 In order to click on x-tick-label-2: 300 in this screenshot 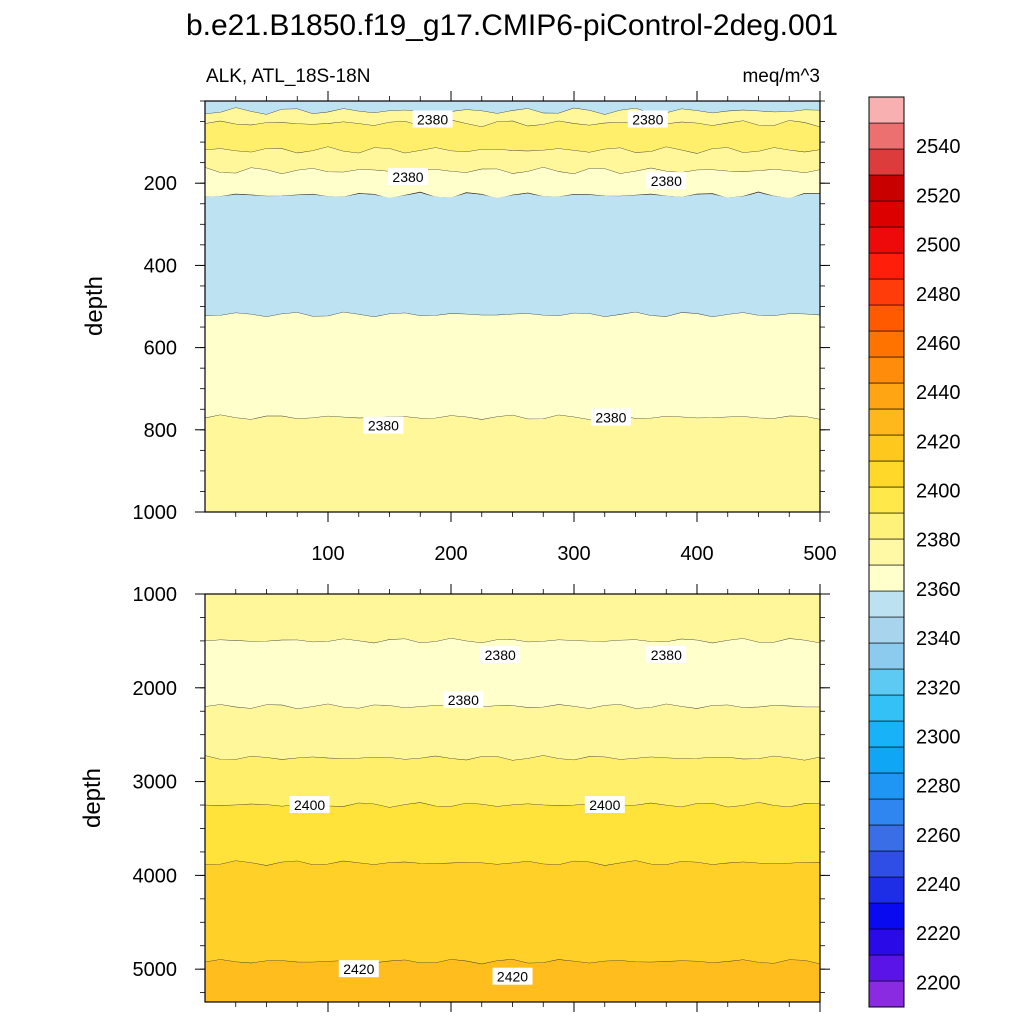, I will do `click(573, 554)`.